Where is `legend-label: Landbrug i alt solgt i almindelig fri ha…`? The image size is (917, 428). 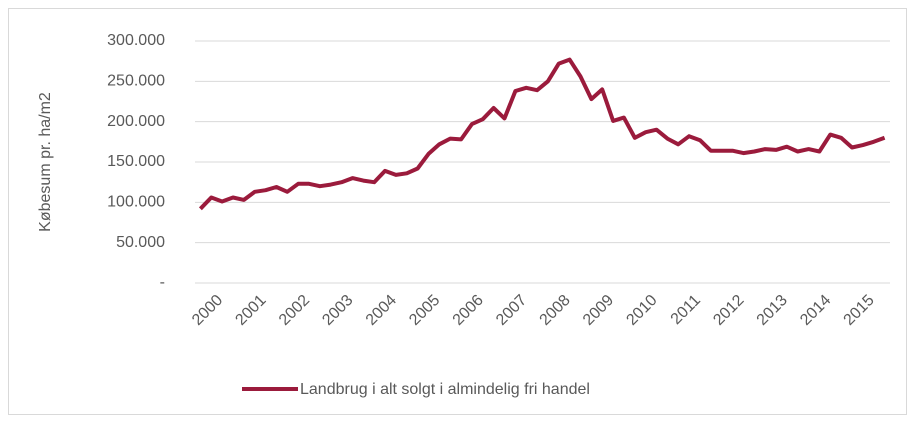 legend-label: Landbrug i alt solgt i almindelig fri ha… is located at coordinates (445, 389).